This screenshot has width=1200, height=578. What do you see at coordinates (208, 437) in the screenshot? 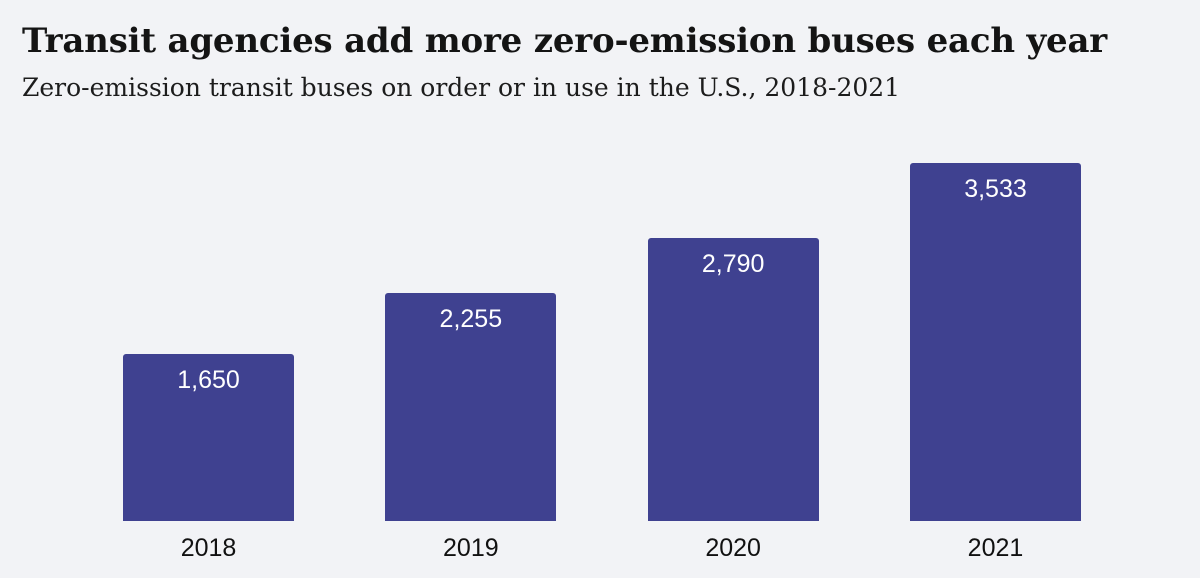
I see `bar-2018: 1,650` at bounding box center [208, 437].